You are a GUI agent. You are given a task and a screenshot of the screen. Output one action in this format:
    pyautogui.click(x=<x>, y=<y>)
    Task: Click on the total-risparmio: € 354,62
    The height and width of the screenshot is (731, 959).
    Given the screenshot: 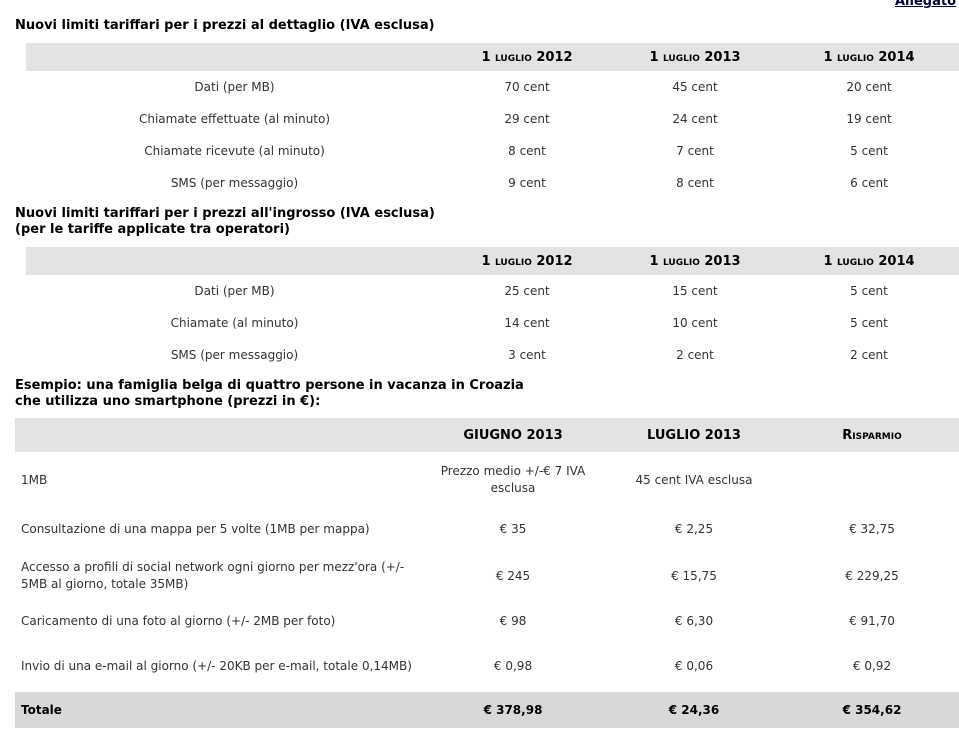 What is the action you would take?
    pyautogui.click(x=872, y=710)
    